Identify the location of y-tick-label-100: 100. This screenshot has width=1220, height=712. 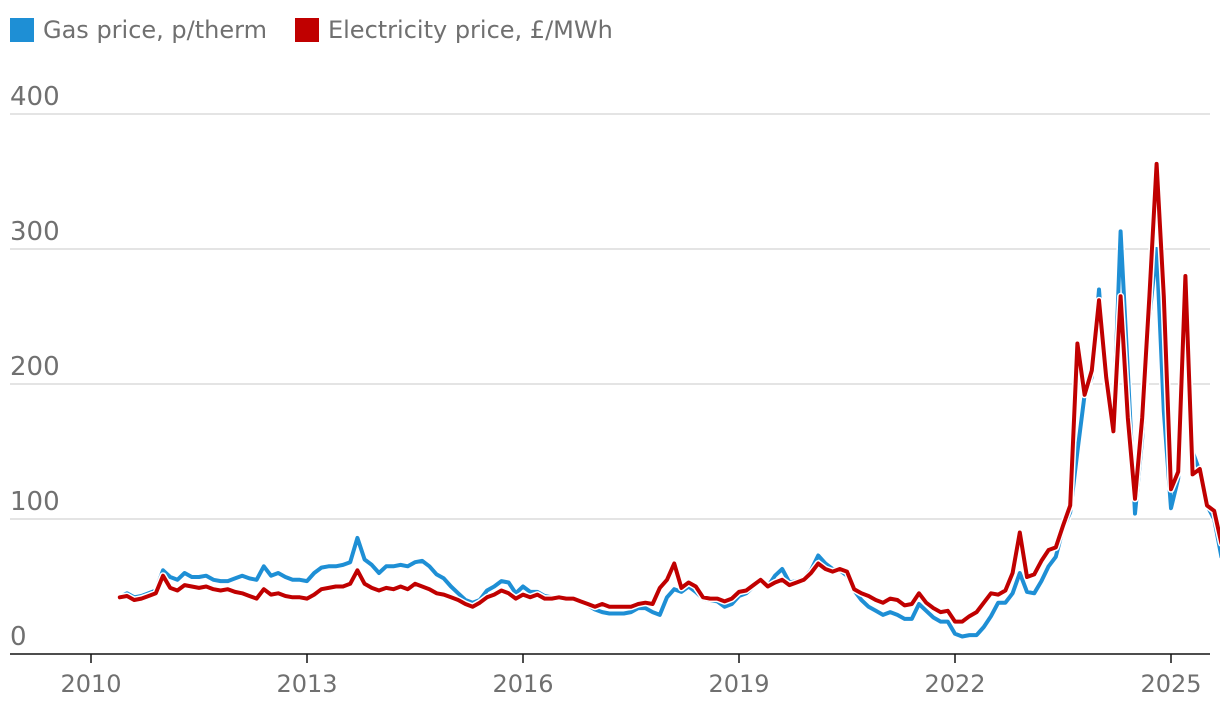
(35, 502).